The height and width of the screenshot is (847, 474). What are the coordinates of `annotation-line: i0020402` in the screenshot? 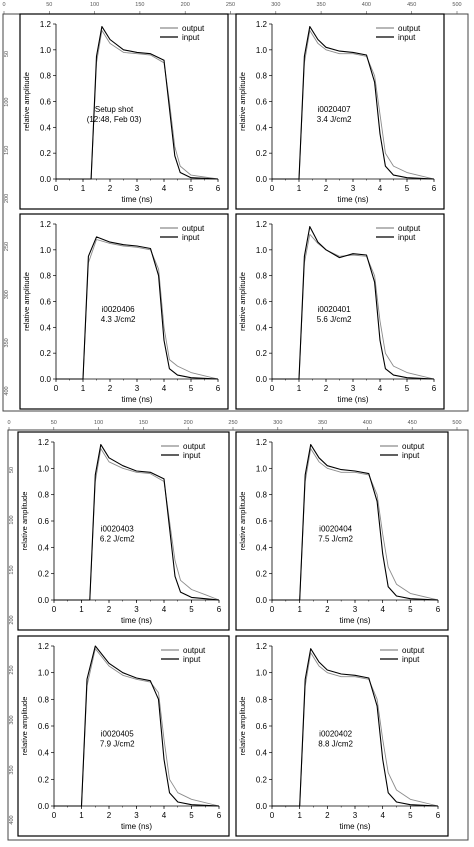 It's located at (335, 734).